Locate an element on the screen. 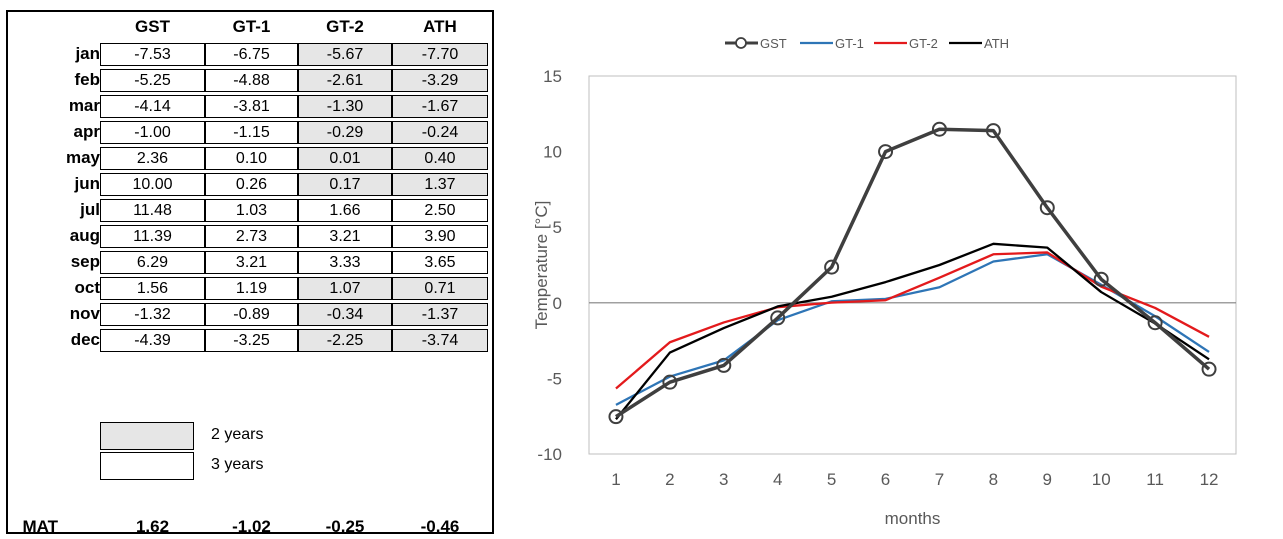  table-cell: -4.88 is located at coordinates (251, 80).